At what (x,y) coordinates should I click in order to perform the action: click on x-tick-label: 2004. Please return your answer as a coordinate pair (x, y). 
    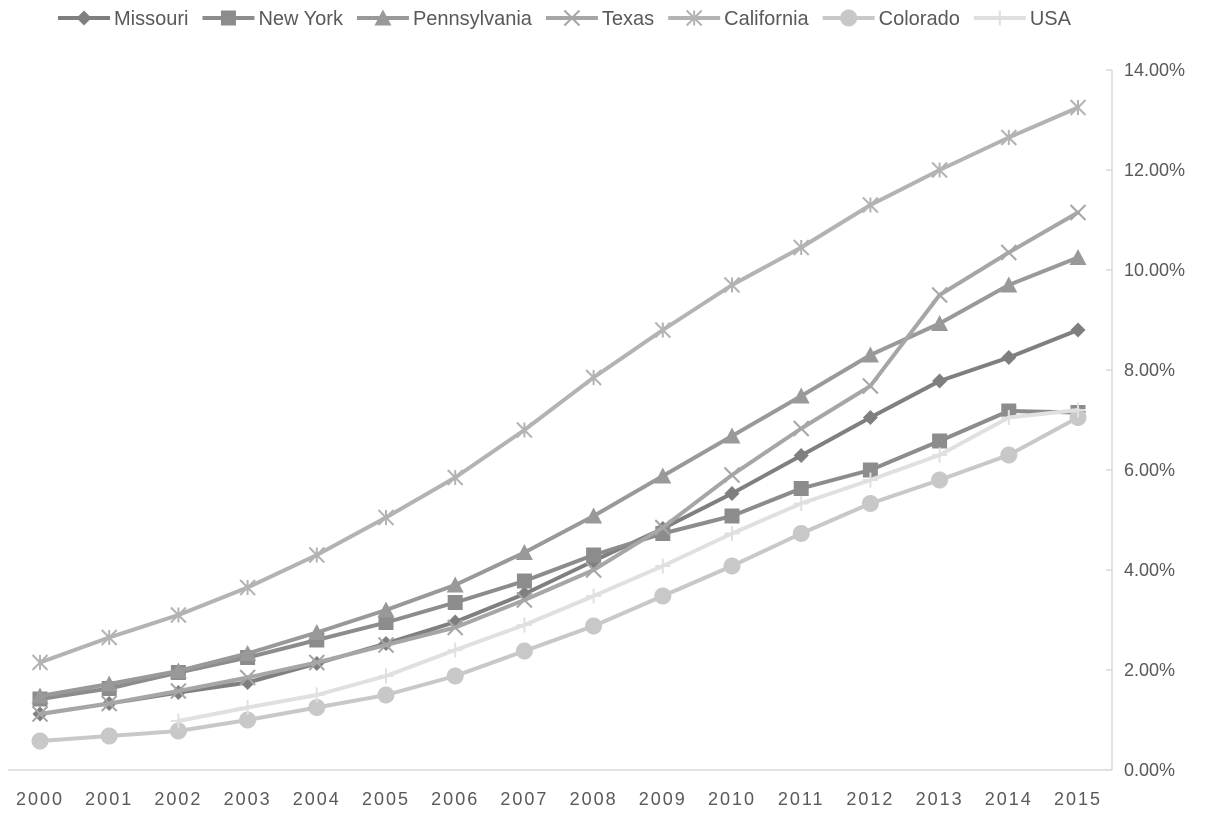
    Looking at the image, I should click on (317, 799).